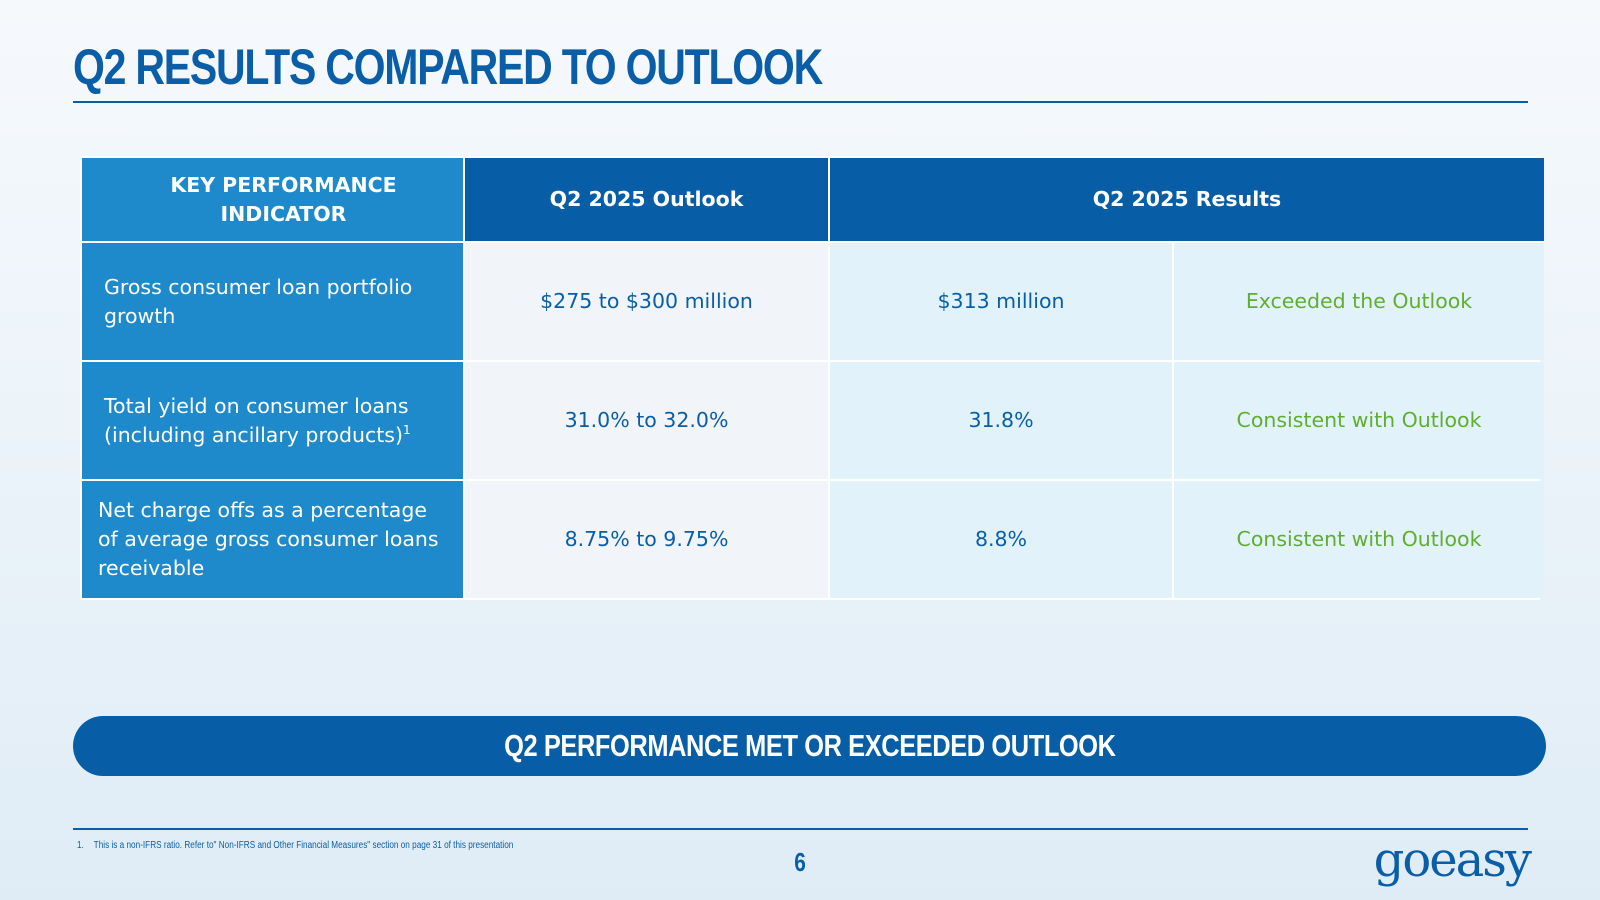 The width and height of the screenshot is (1600, 900). Describe the element at coordinates (1359, 301) in the screenshot. I see `row-1-status: Exceeded the Outlook` at that location.